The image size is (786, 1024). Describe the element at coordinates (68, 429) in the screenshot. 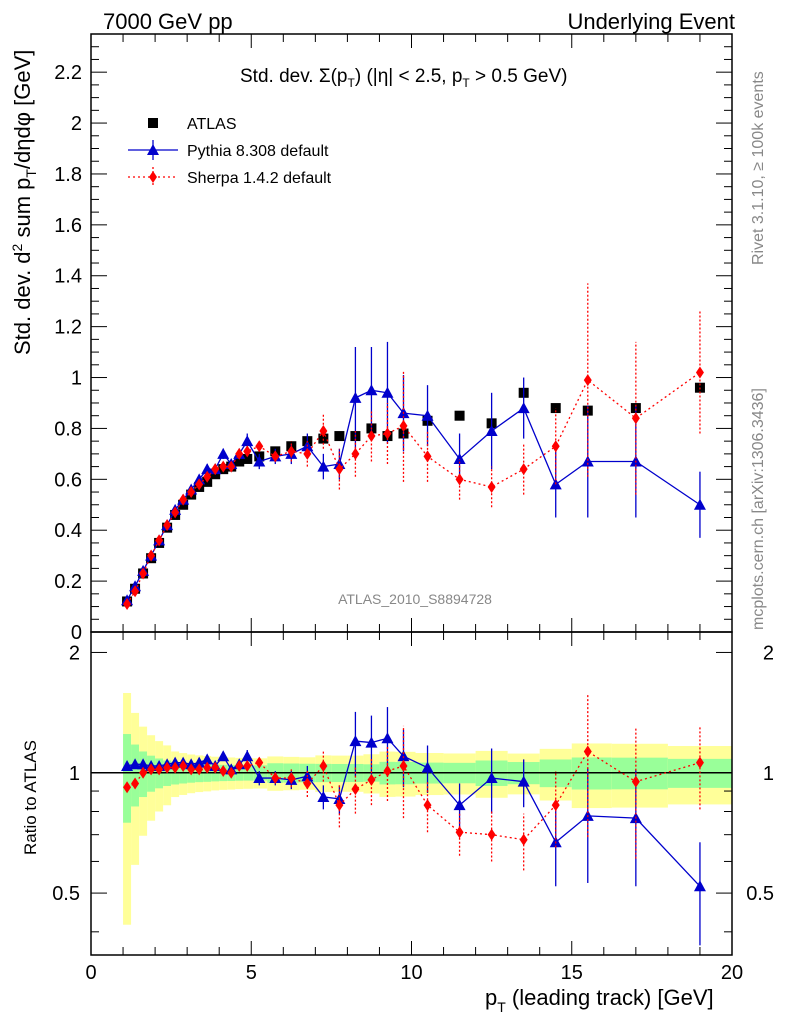

I see `y-tick-label: 0.8` at that location.